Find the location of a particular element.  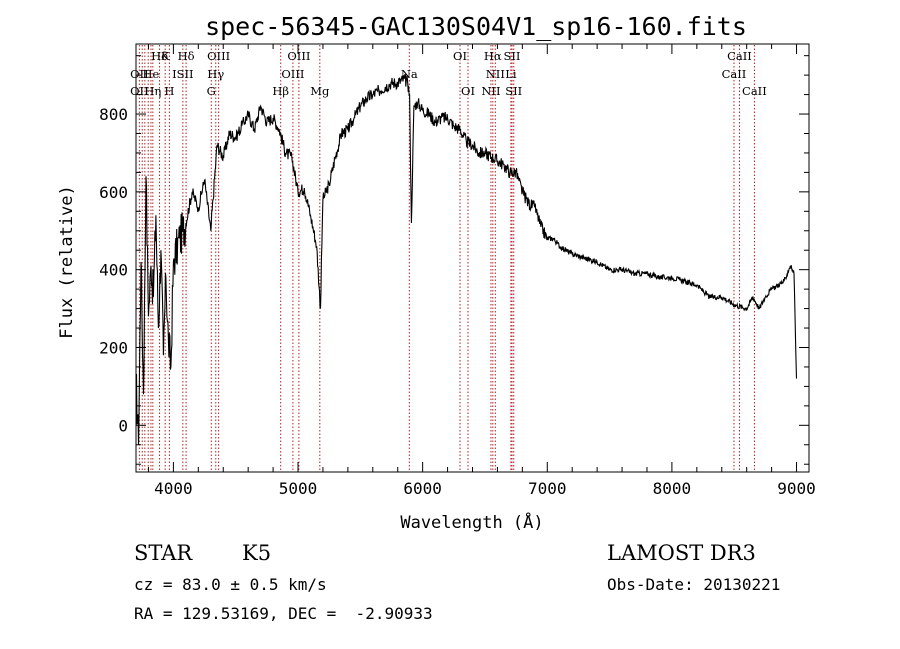

line-marker-label-2: Hδ is located at coordinates (186, 56).